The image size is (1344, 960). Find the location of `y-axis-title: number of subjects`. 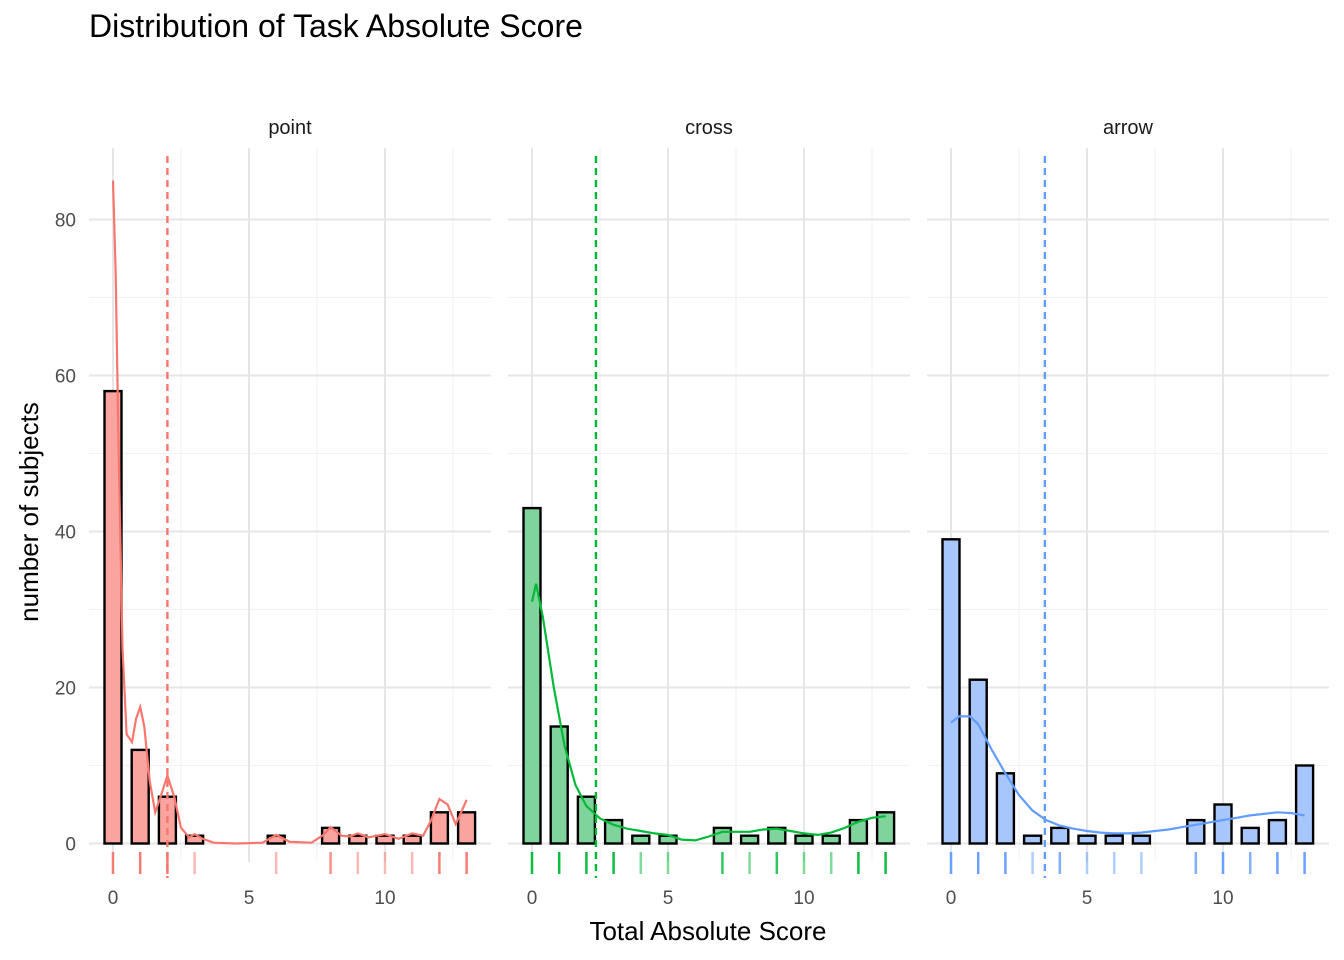

y-axis-title: number of subjects is located at coordinates (29, 512).